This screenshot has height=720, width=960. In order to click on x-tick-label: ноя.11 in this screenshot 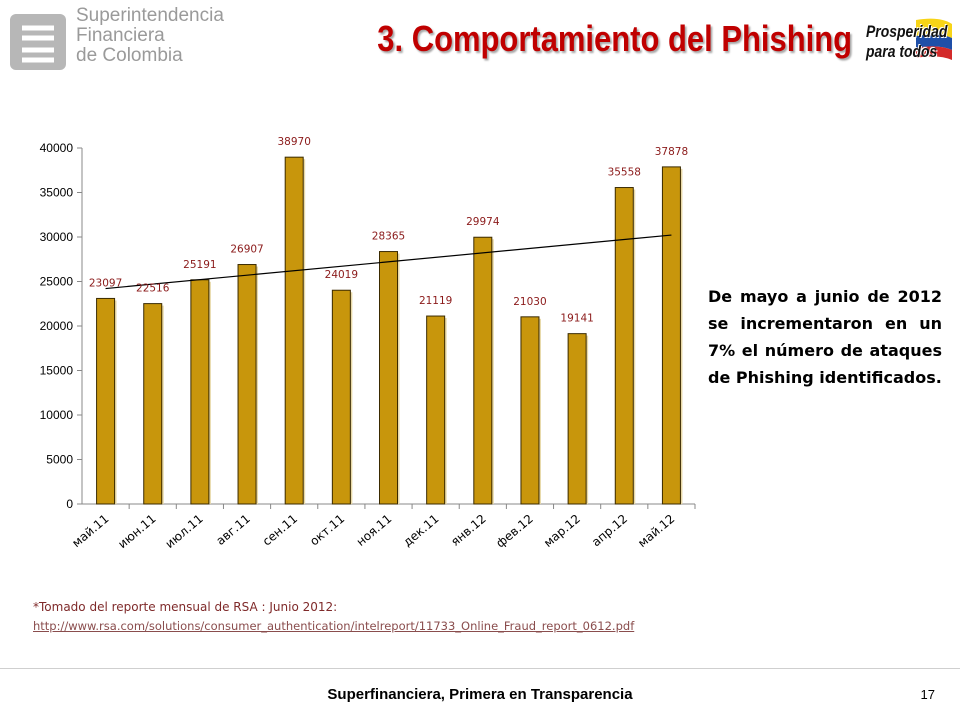, I will do `click(374, 530)`.